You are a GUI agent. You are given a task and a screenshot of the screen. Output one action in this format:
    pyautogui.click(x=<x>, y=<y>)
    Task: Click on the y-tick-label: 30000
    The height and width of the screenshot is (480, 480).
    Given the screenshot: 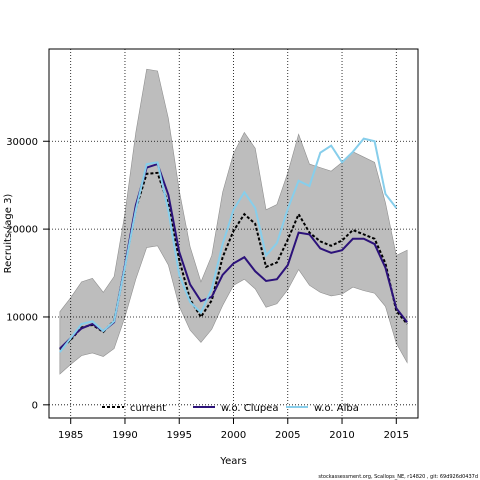 What is the action you would take?
    pyautogui.click(x=22, y=142)
    